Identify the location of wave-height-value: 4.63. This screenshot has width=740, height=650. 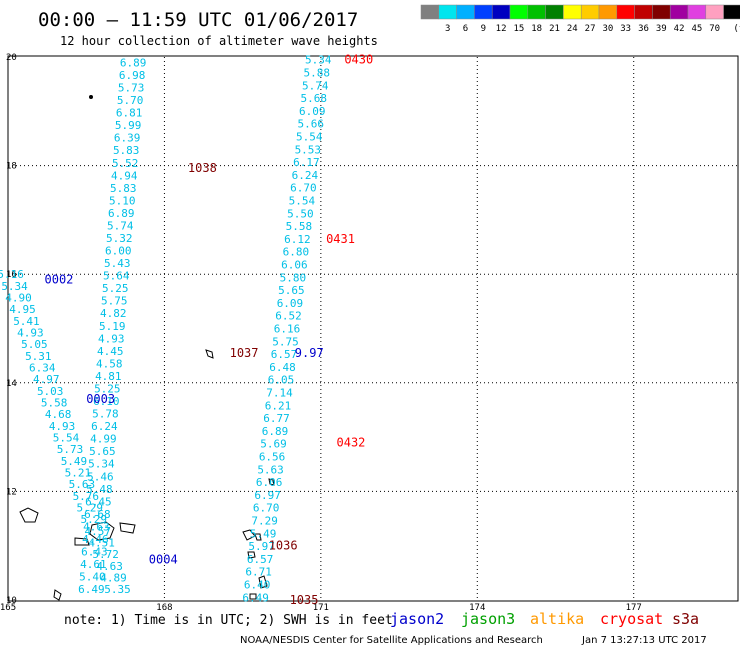
(96, 526).